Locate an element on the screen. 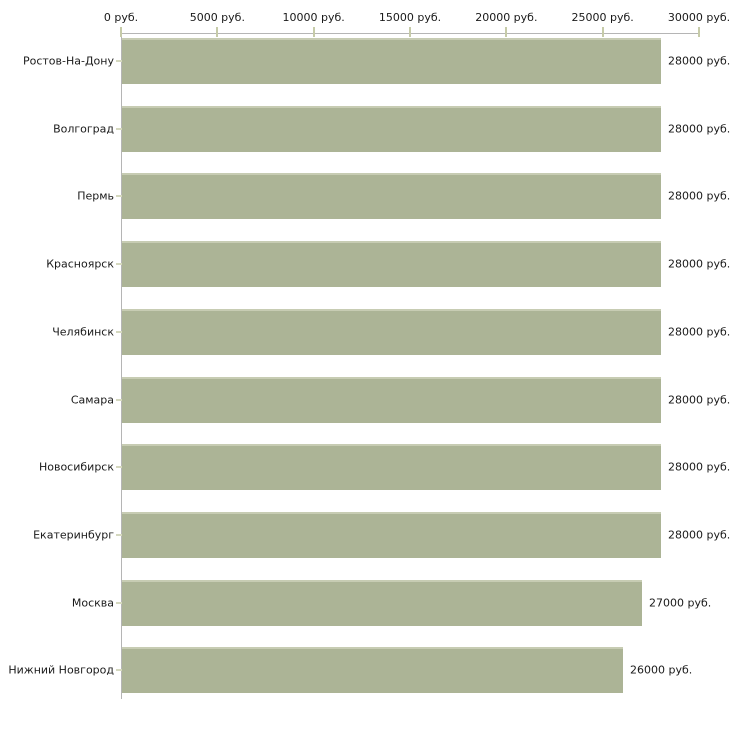  x-axis-tick-label: 20000 руб. is located at coordinates (506, 17).